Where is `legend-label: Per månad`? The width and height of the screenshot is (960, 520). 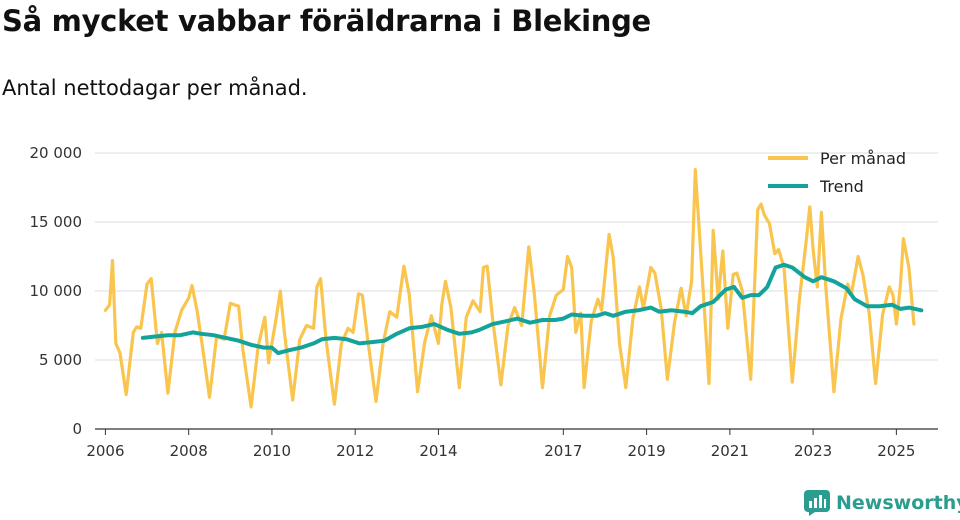 legend-label: Per månad is located at coordinates (863, 158).